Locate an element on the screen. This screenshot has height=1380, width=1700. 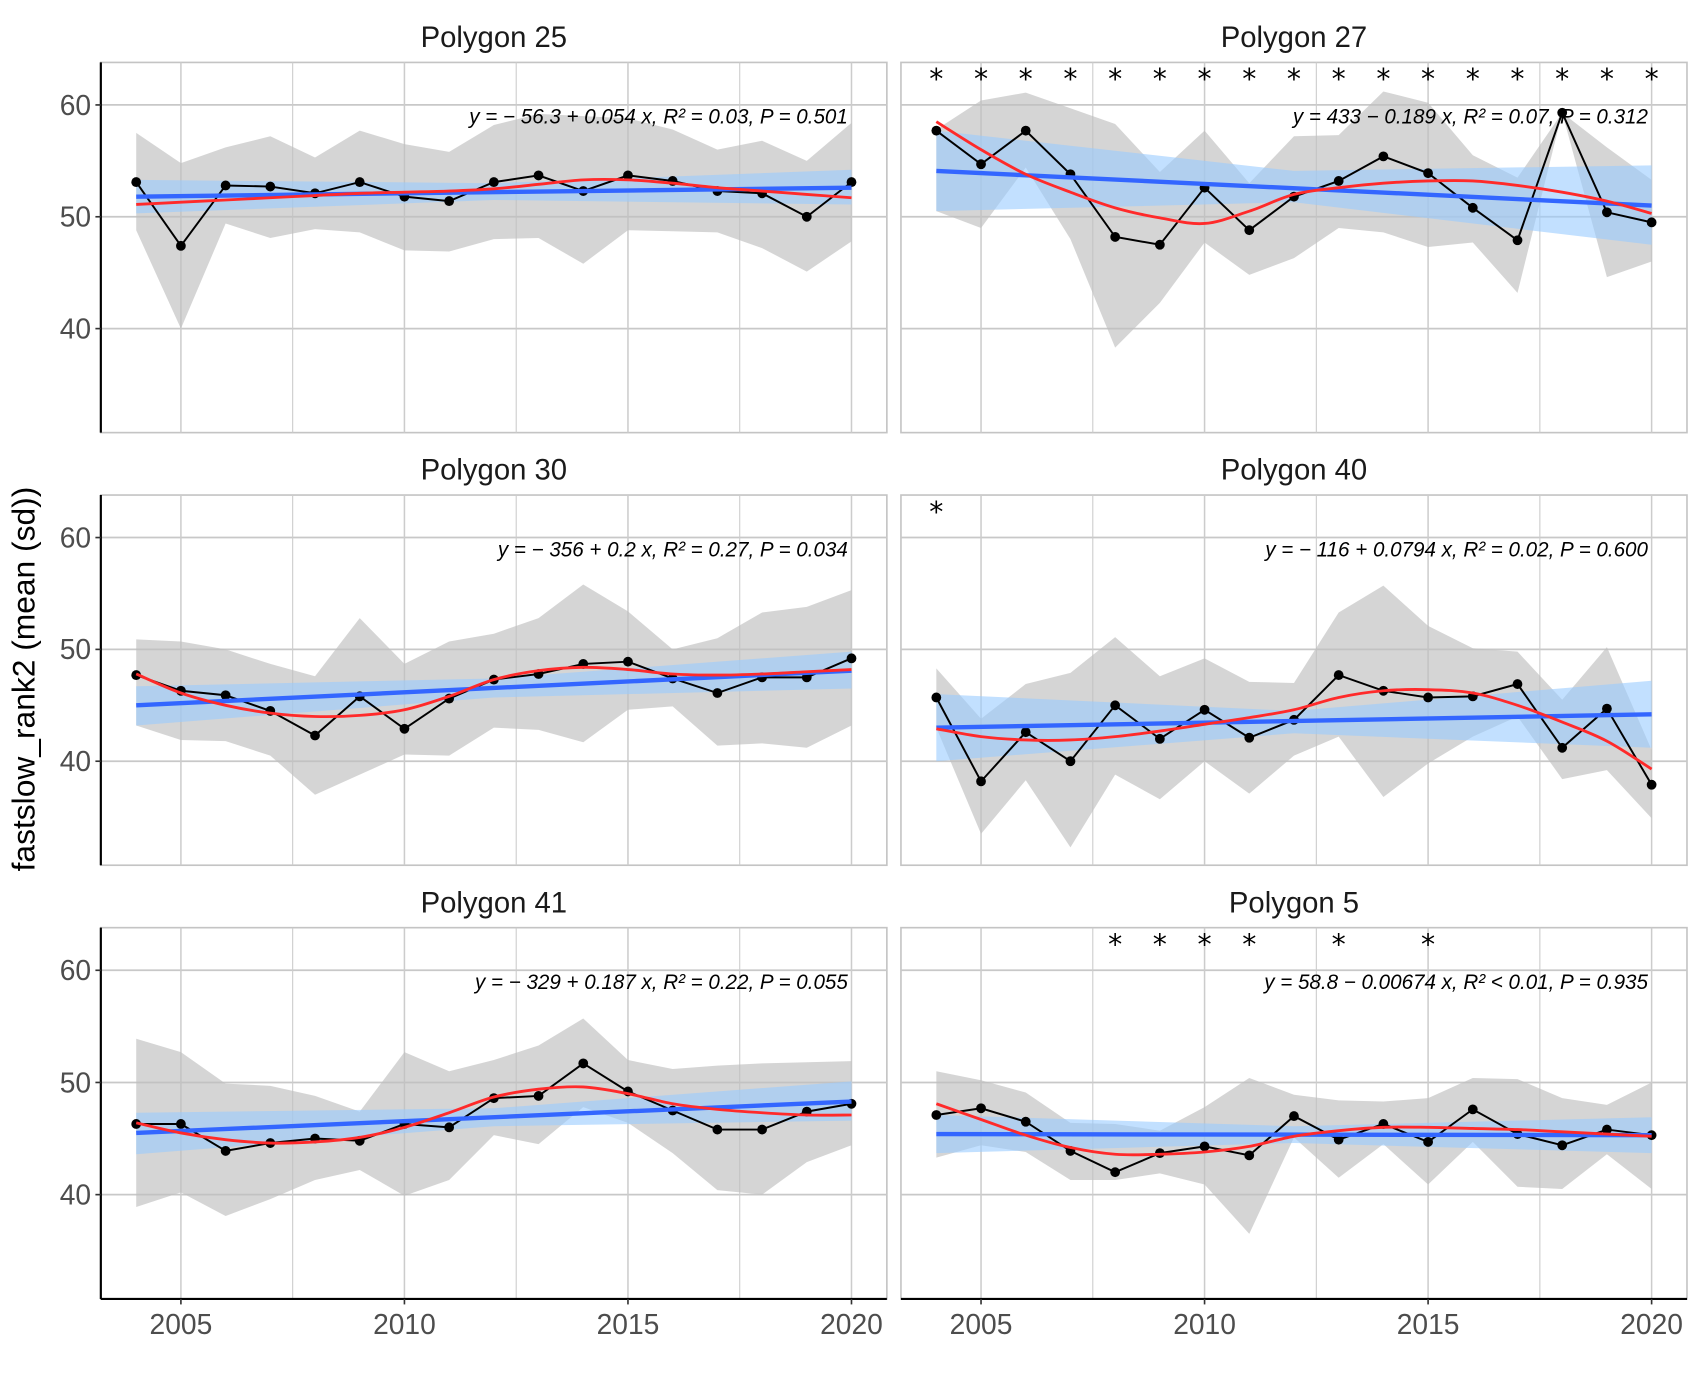
panel-title: Polygon 30 is located at coordinates (494, 470).